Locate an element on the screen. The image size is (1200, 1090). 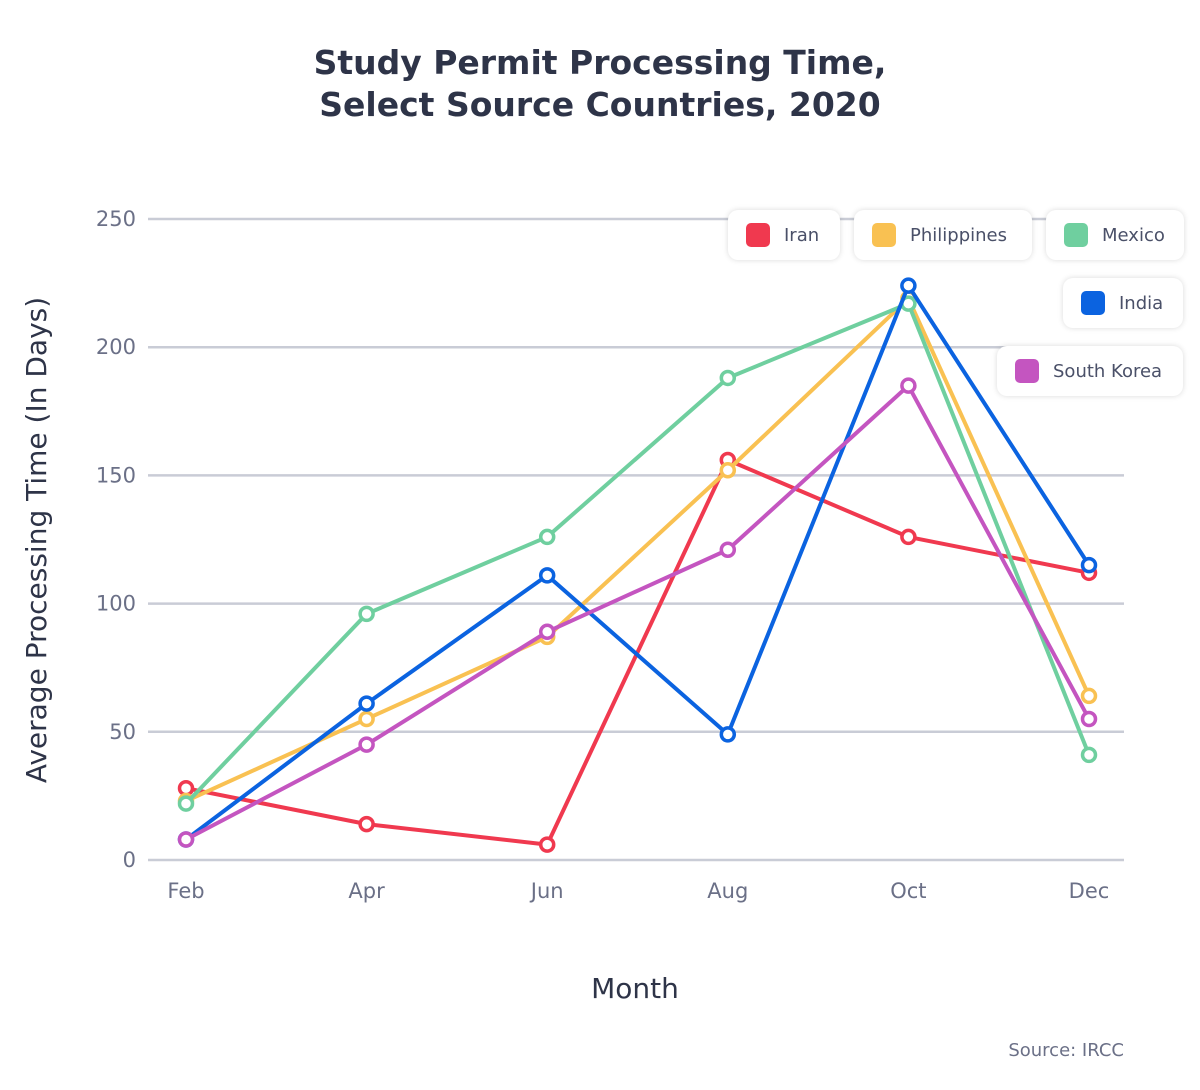
y-tick-label: 0 is located at coordinates (129, 860).